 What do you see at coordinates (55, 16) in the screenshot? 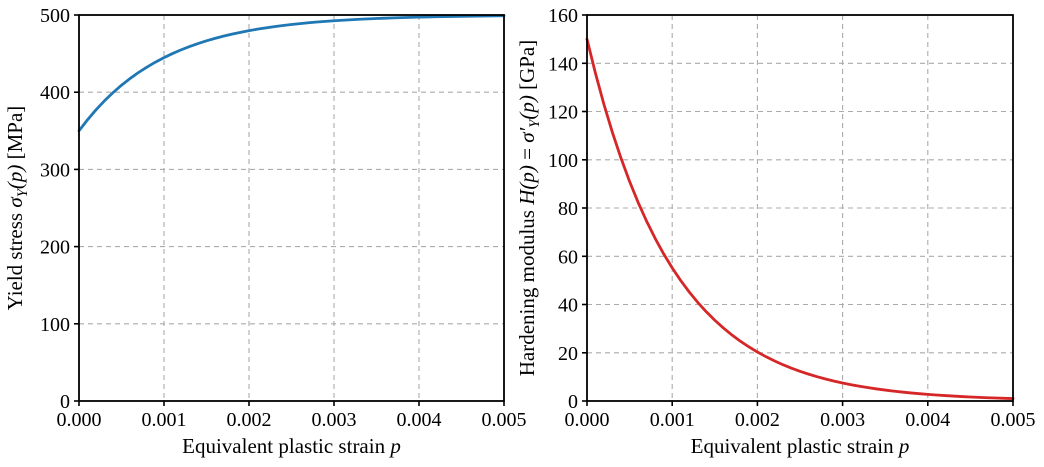
I see `y-tick-label: 500` at bounding box center [55, 16].